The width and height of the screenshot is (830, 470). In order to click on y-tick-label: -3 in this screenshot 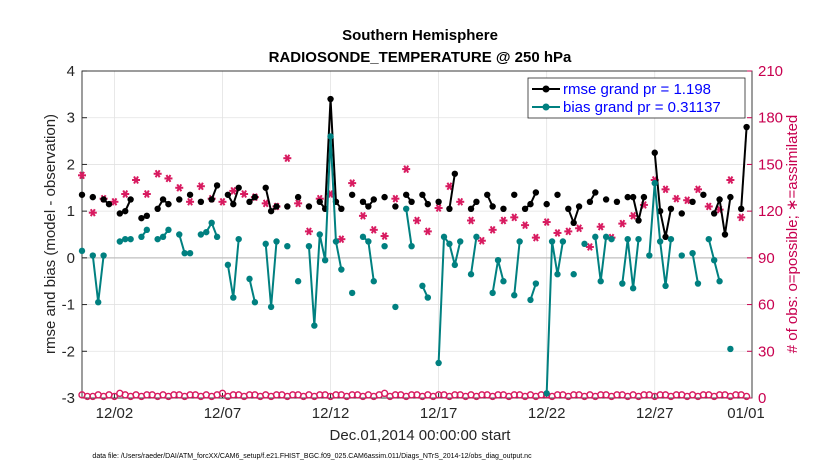, I will do `click(68, 398)`.